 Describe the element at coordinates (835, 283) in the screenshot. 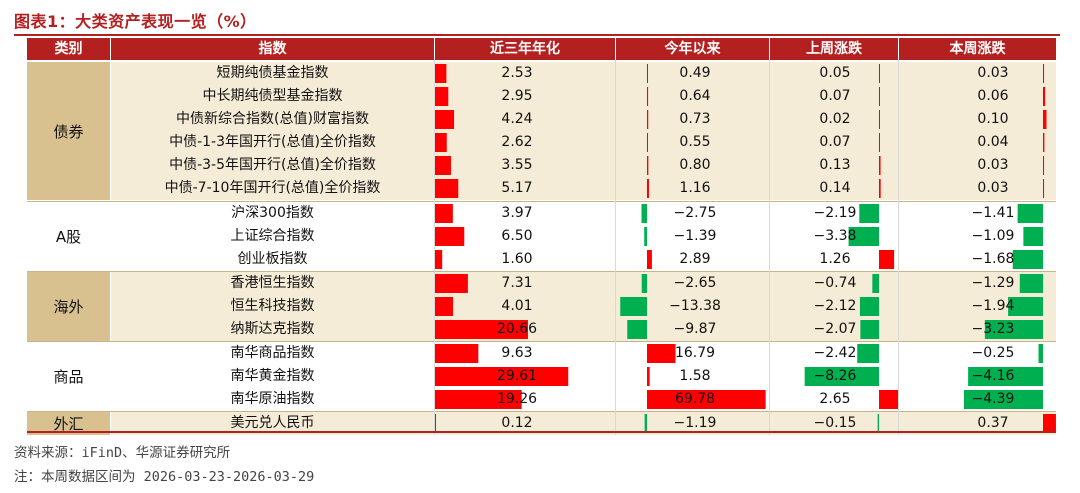

I see `value-label: −0.74` at that location.